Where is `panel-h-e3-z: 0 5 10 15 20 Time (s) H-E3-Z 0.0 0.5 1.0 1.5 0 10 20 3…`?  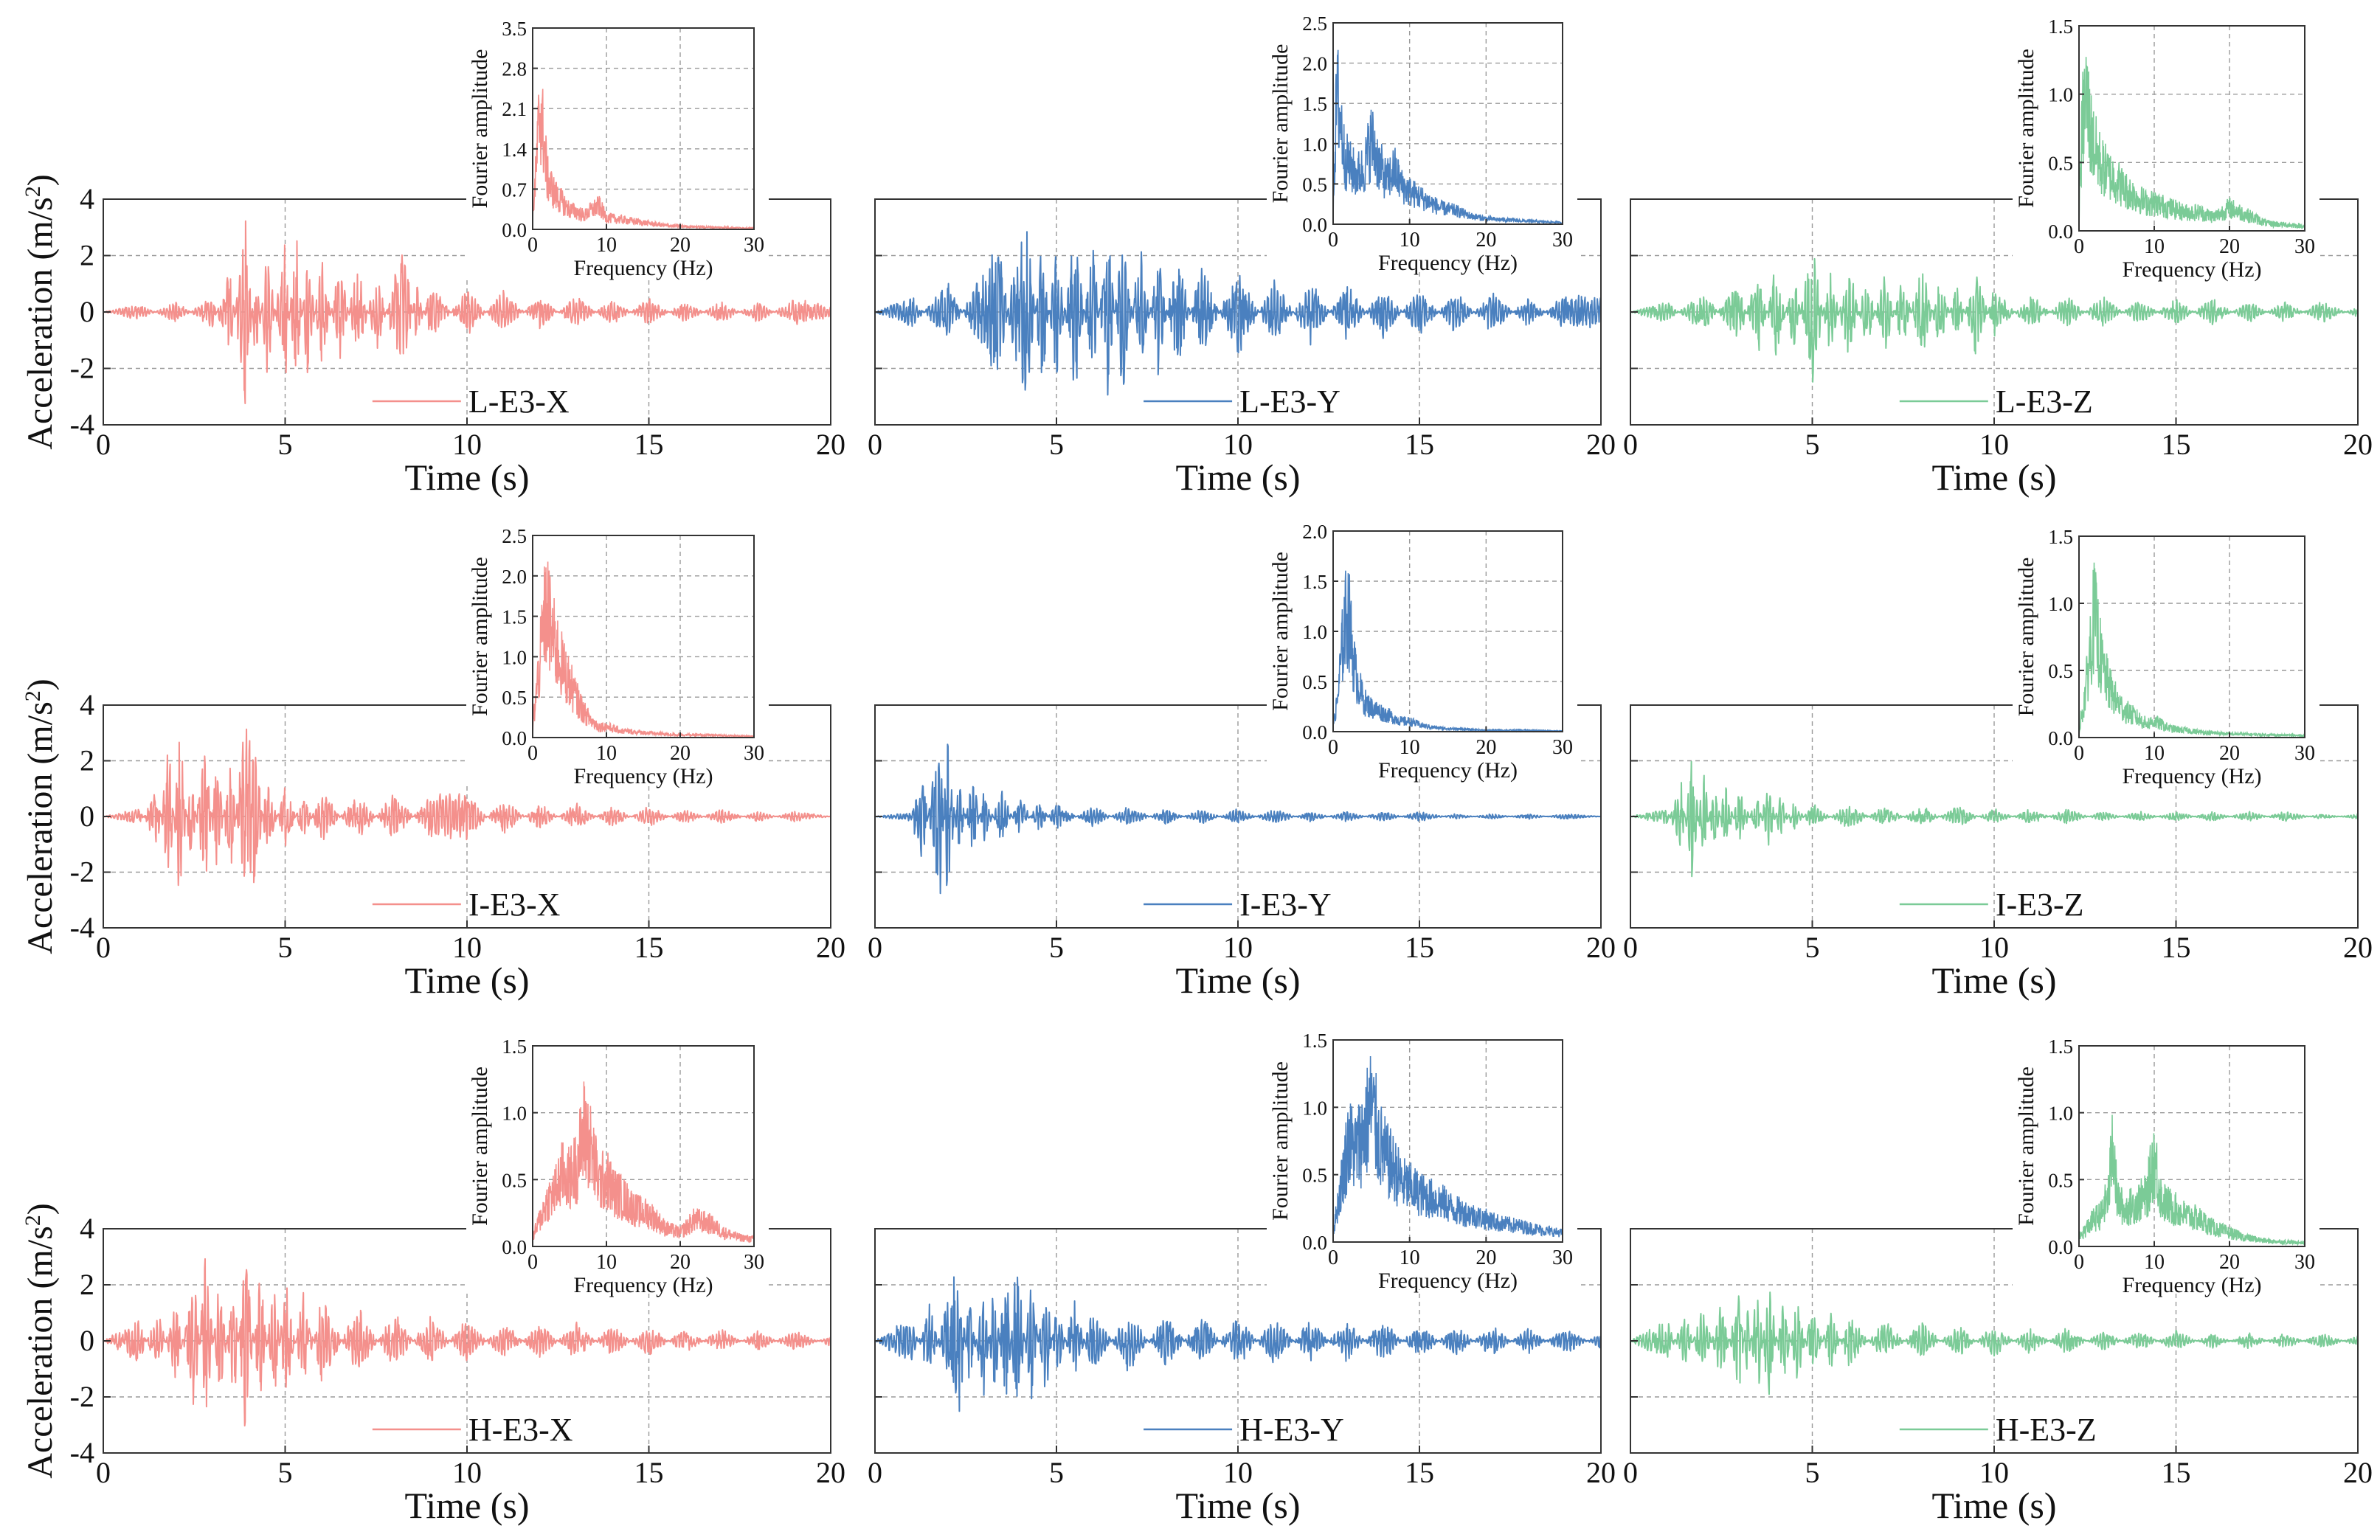 panel-h-e3-z: 0 5 10 15 20 Time (s) H-E3-Z 0.0 0.5 1.0 1.5 0 10 20 3… is located at coordinates (1998, 1281).